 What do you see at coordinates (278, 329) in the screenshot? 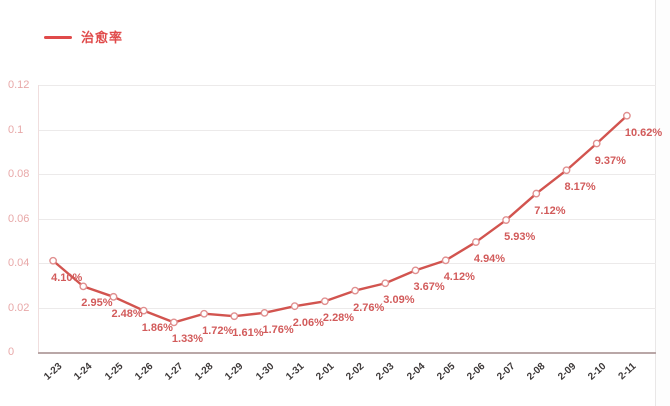
I see `data-point-label: 1.76%` at bounding box center [278, 329].